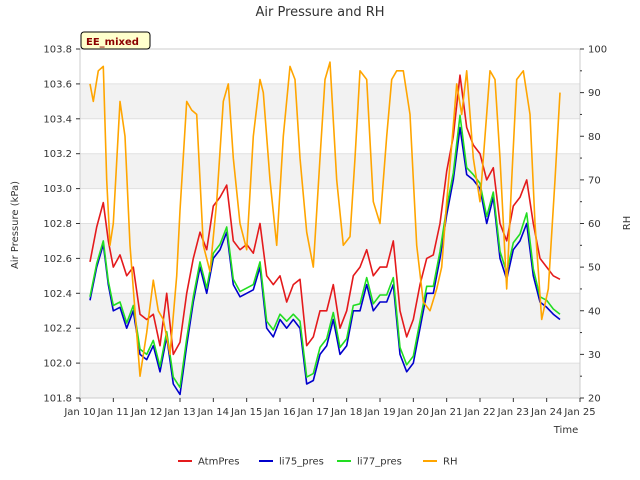 This screenshot has width=640, height=480. What do you see at coordinates (57, 364) in the screenshot?
I see `y-tick-label: 102.0` at bounding box center [57, 364].